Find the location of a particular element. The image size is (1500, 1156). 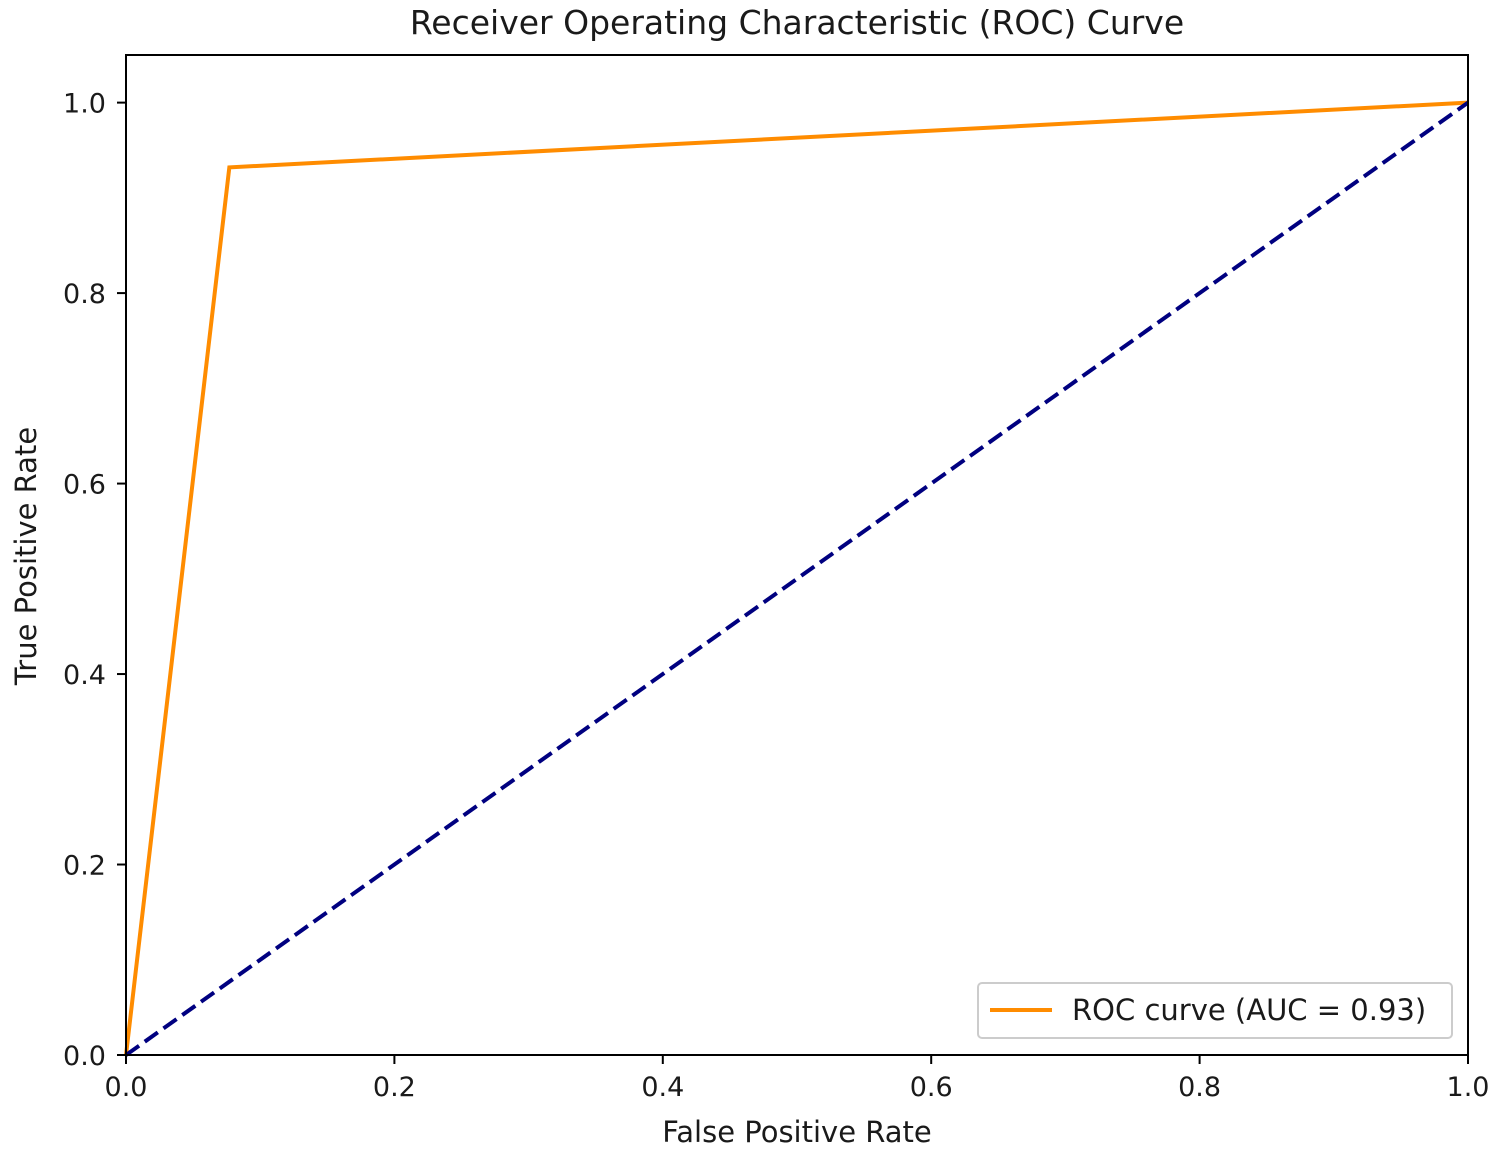

x-axis-label: False Positive Rate is located at coordinates (797, 1132).